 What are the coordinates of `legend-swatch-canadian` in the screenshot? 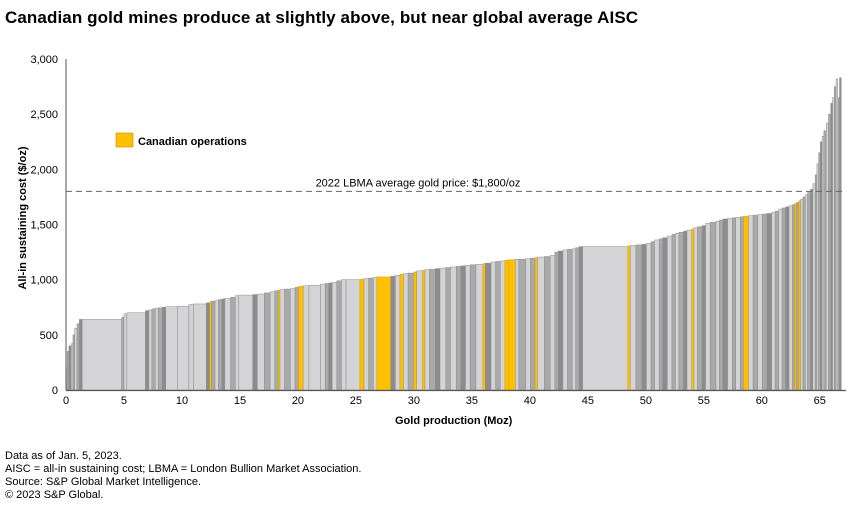 It's located at (124, 140).